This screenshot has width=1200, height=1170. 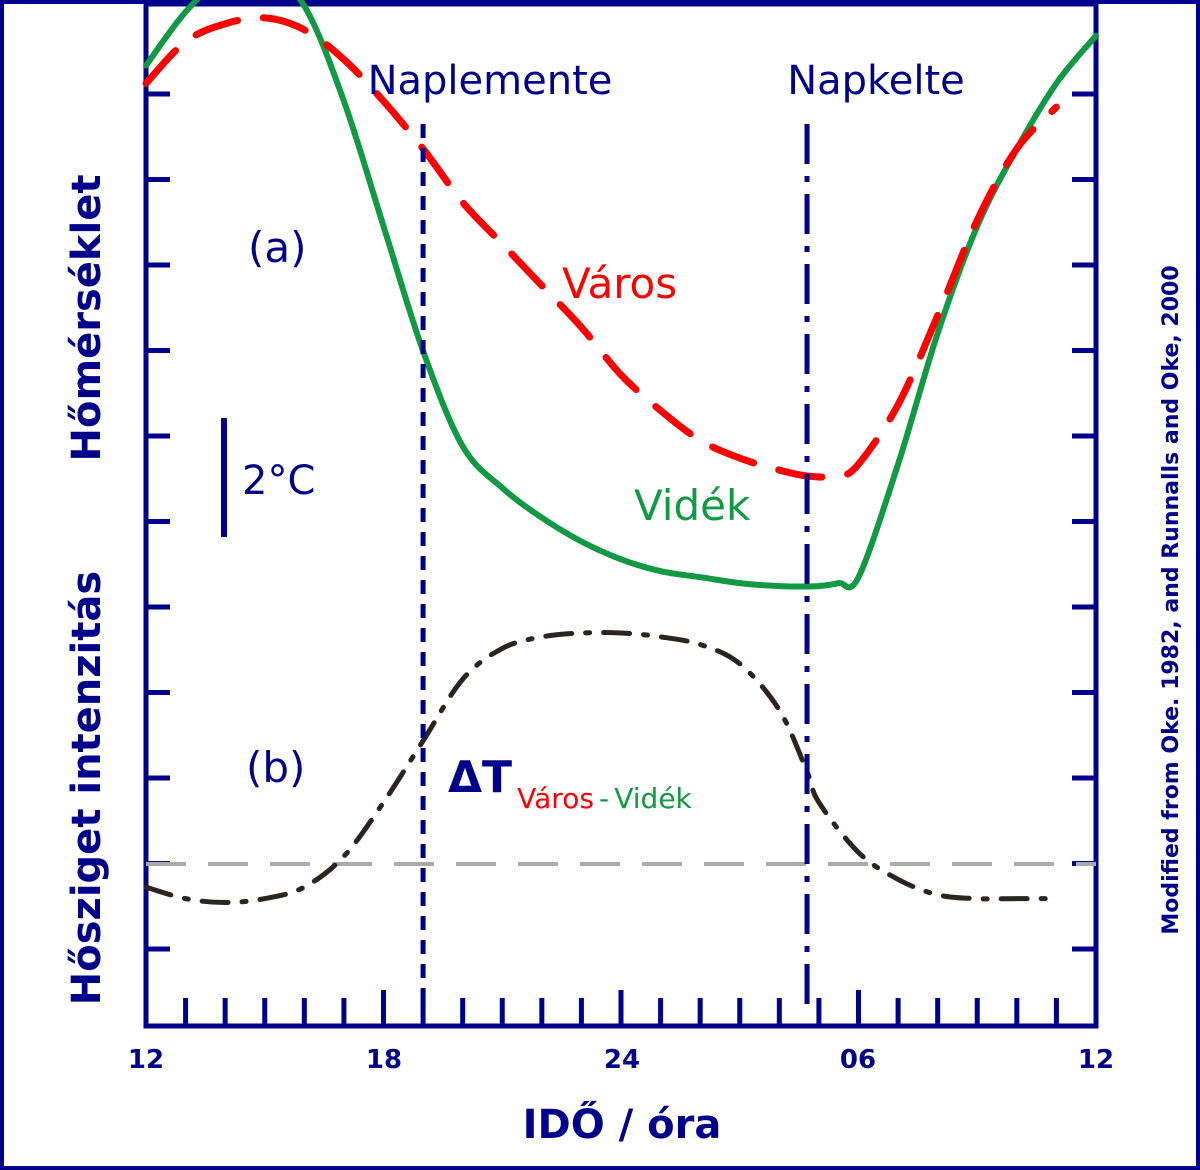 I want to click on x-axis-title: IDŐ / óra, so click(x=622, y=1123).